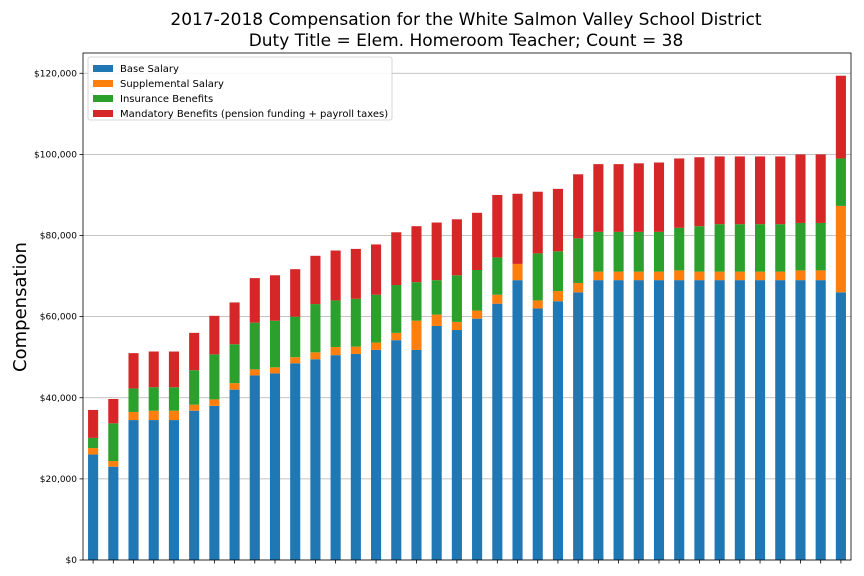  What do you see at coordinates (55, 74) in the screenshot?
I see `y-tick-label: $120,000` at bounding box center [55, 74].